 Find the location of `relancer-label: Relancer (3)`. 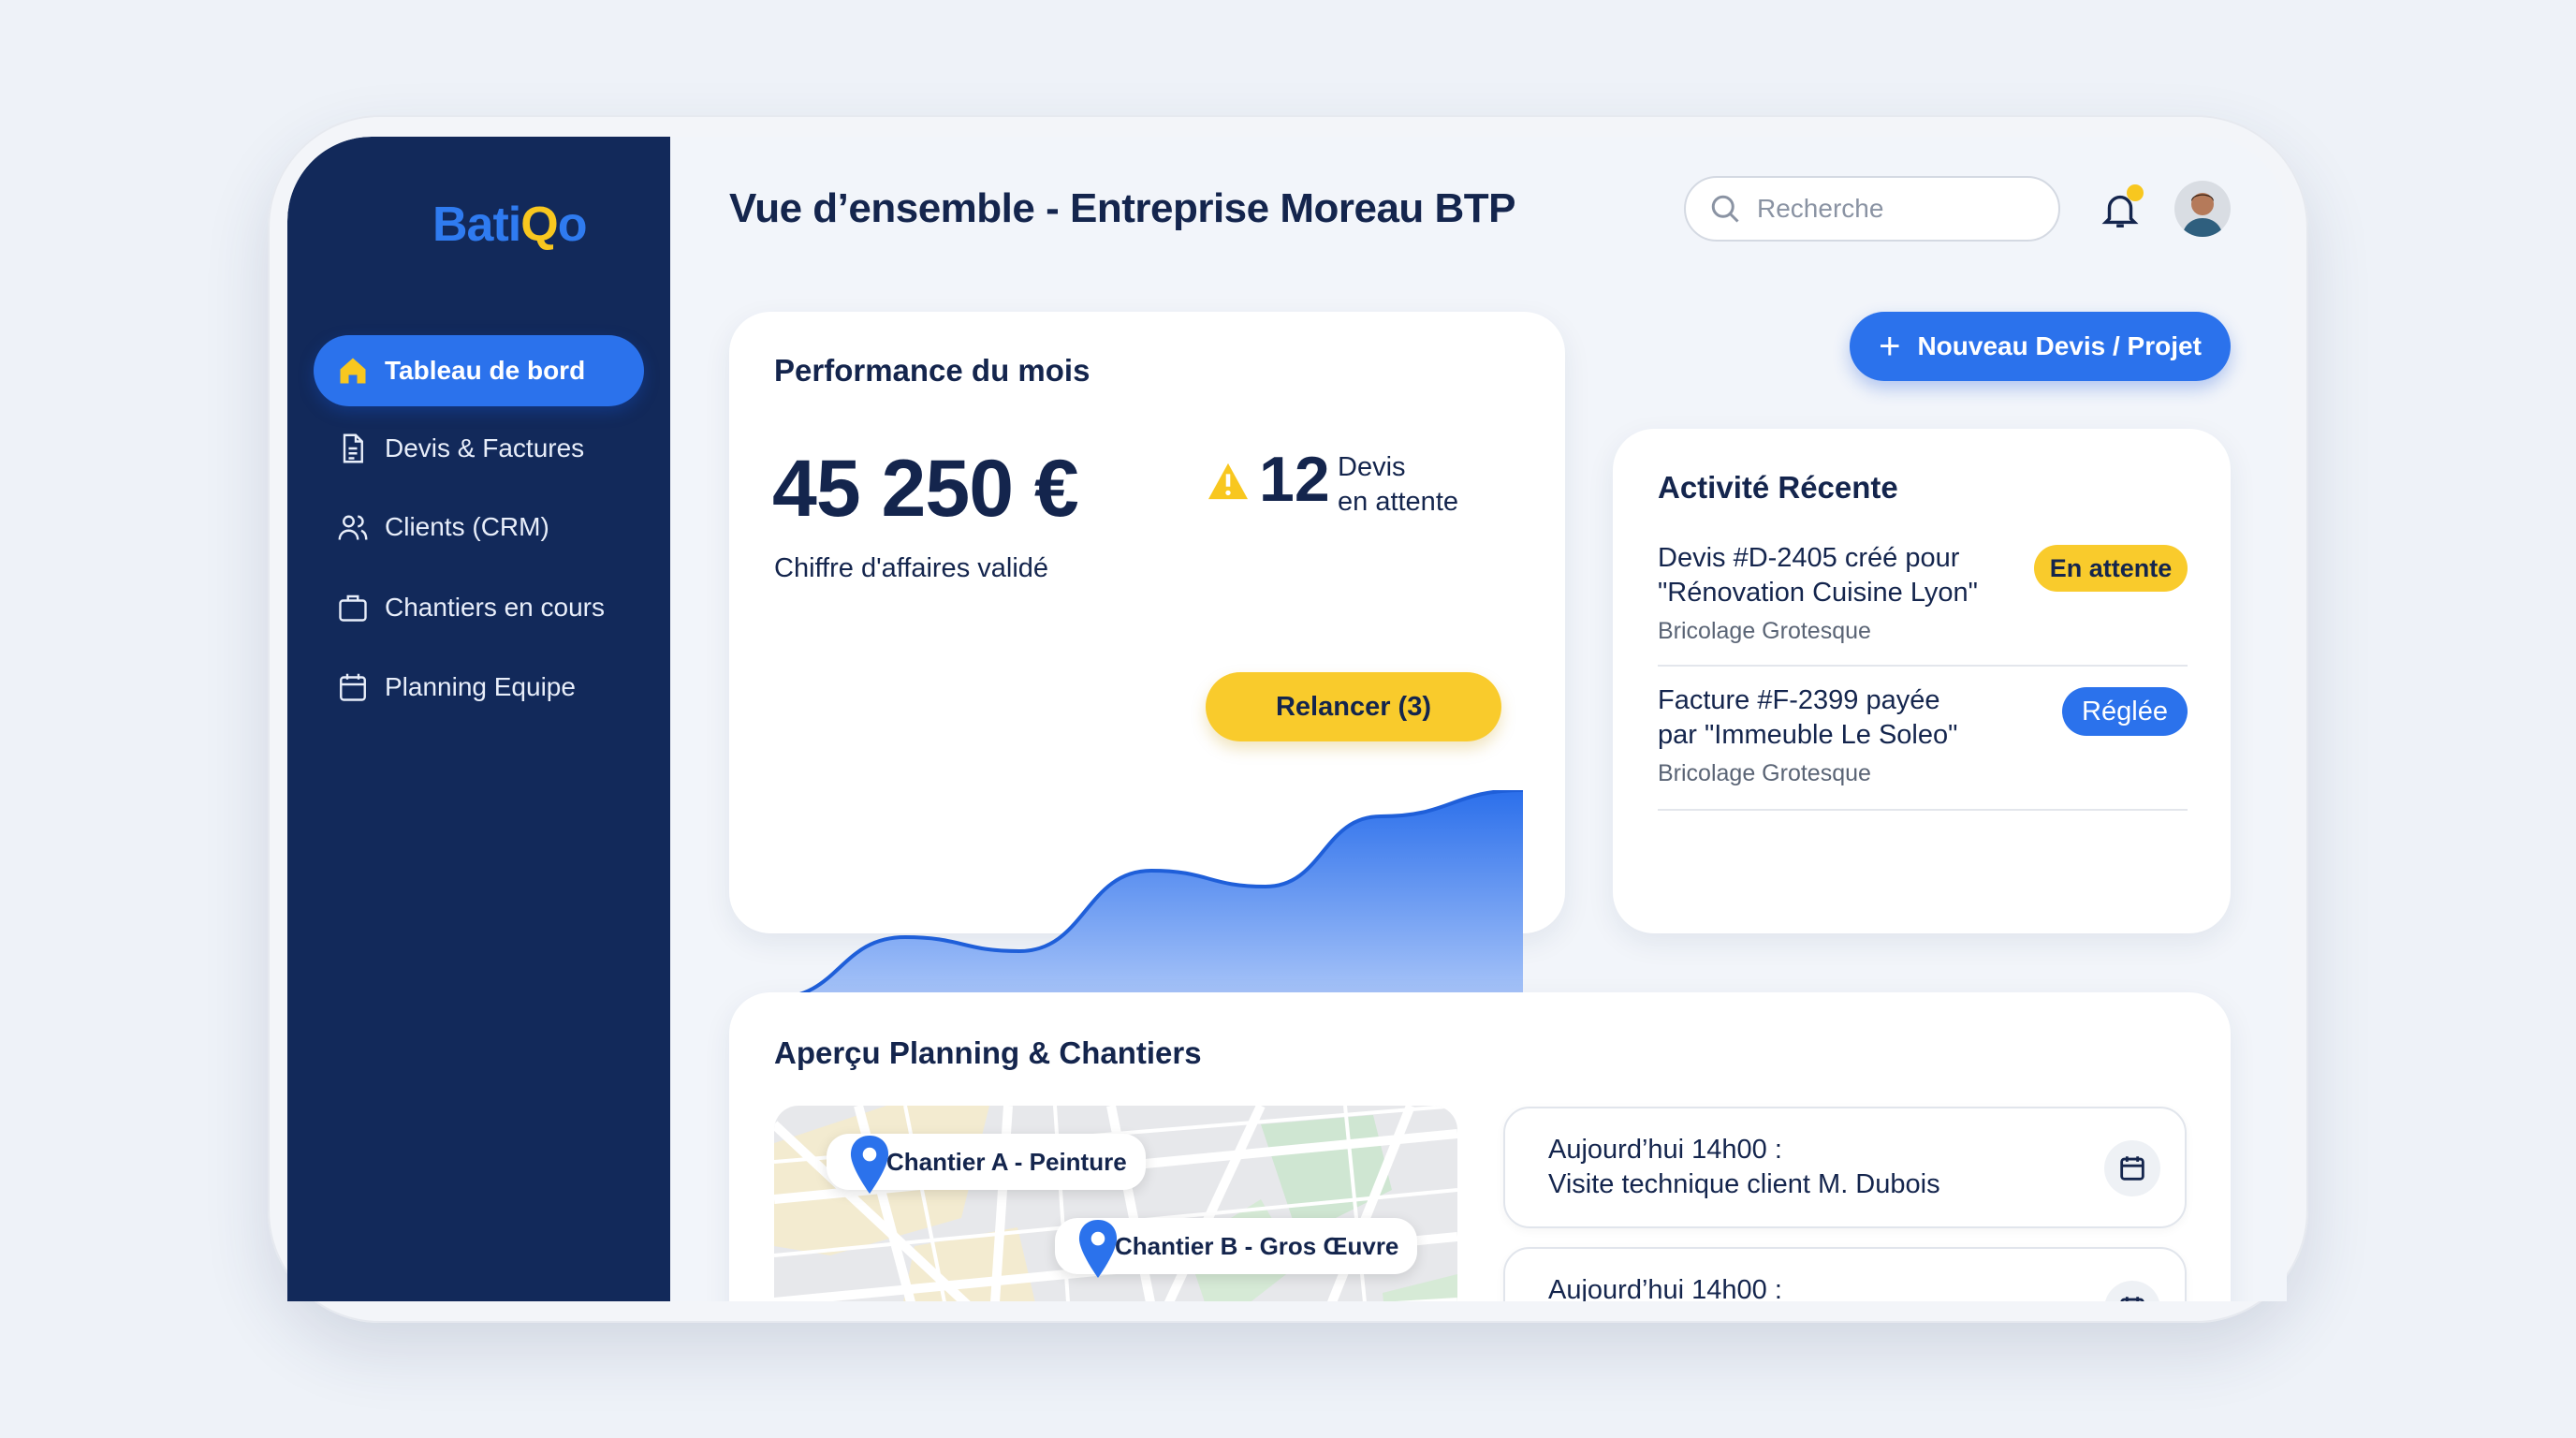

relancer-label: Relancer (3) is located at coordinates (1353, 706).